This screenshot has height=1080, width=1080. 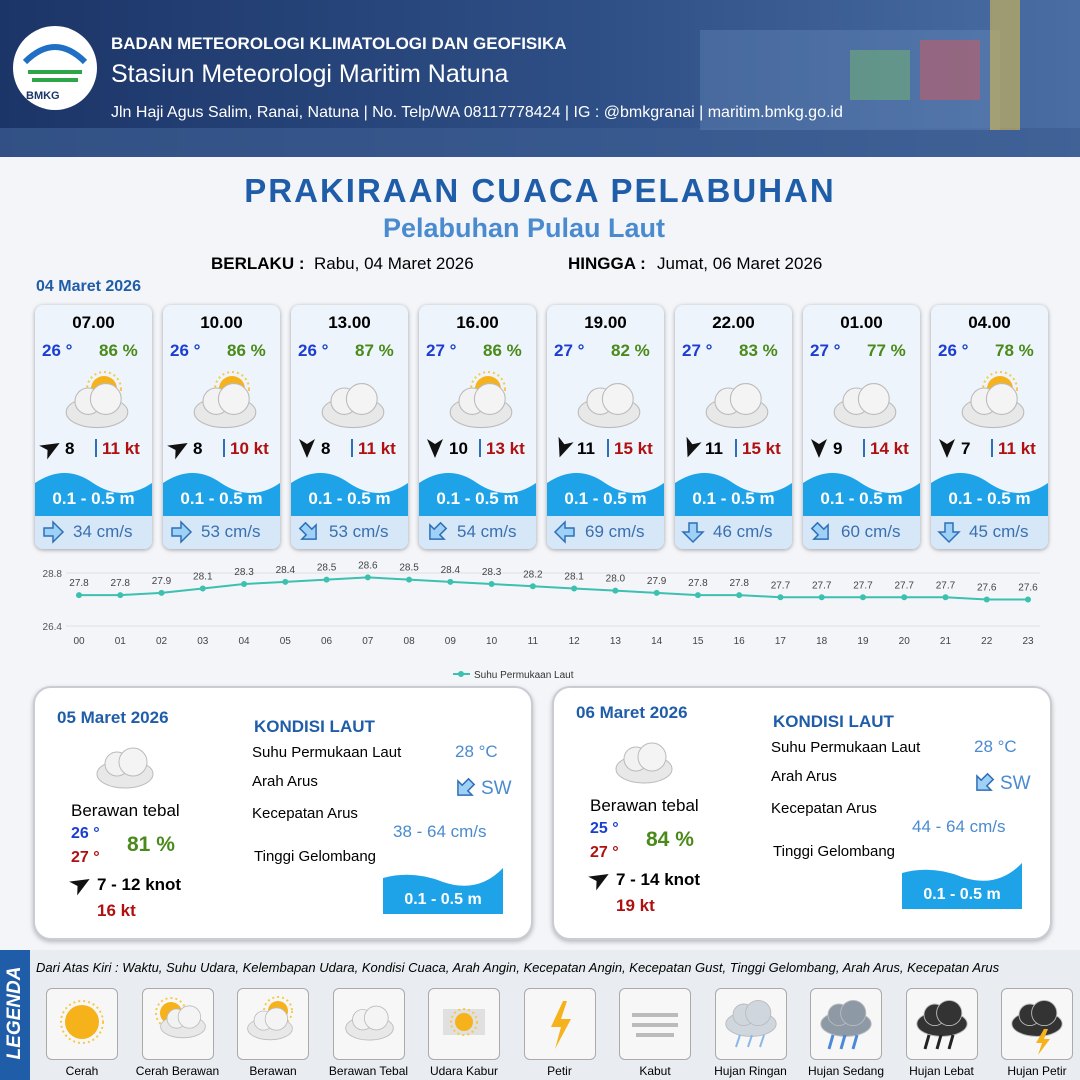 What do you see at coordinates (139, 884) in the screenshot?
I see `day-wind: 7 - 12 knot` at bounding box center [139, 884].